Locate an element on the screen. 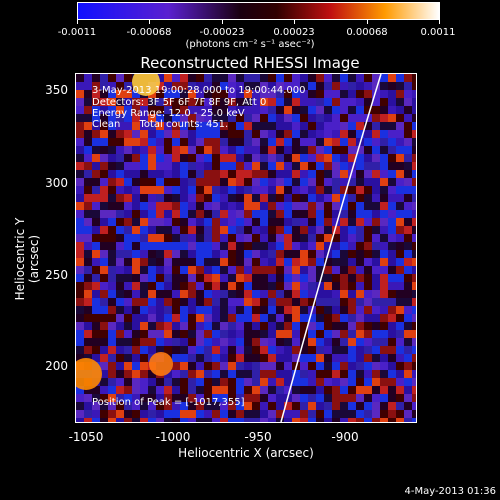  y-axis-label: Heliocentric Y (arcsec) is located at coordinates (27, 259).